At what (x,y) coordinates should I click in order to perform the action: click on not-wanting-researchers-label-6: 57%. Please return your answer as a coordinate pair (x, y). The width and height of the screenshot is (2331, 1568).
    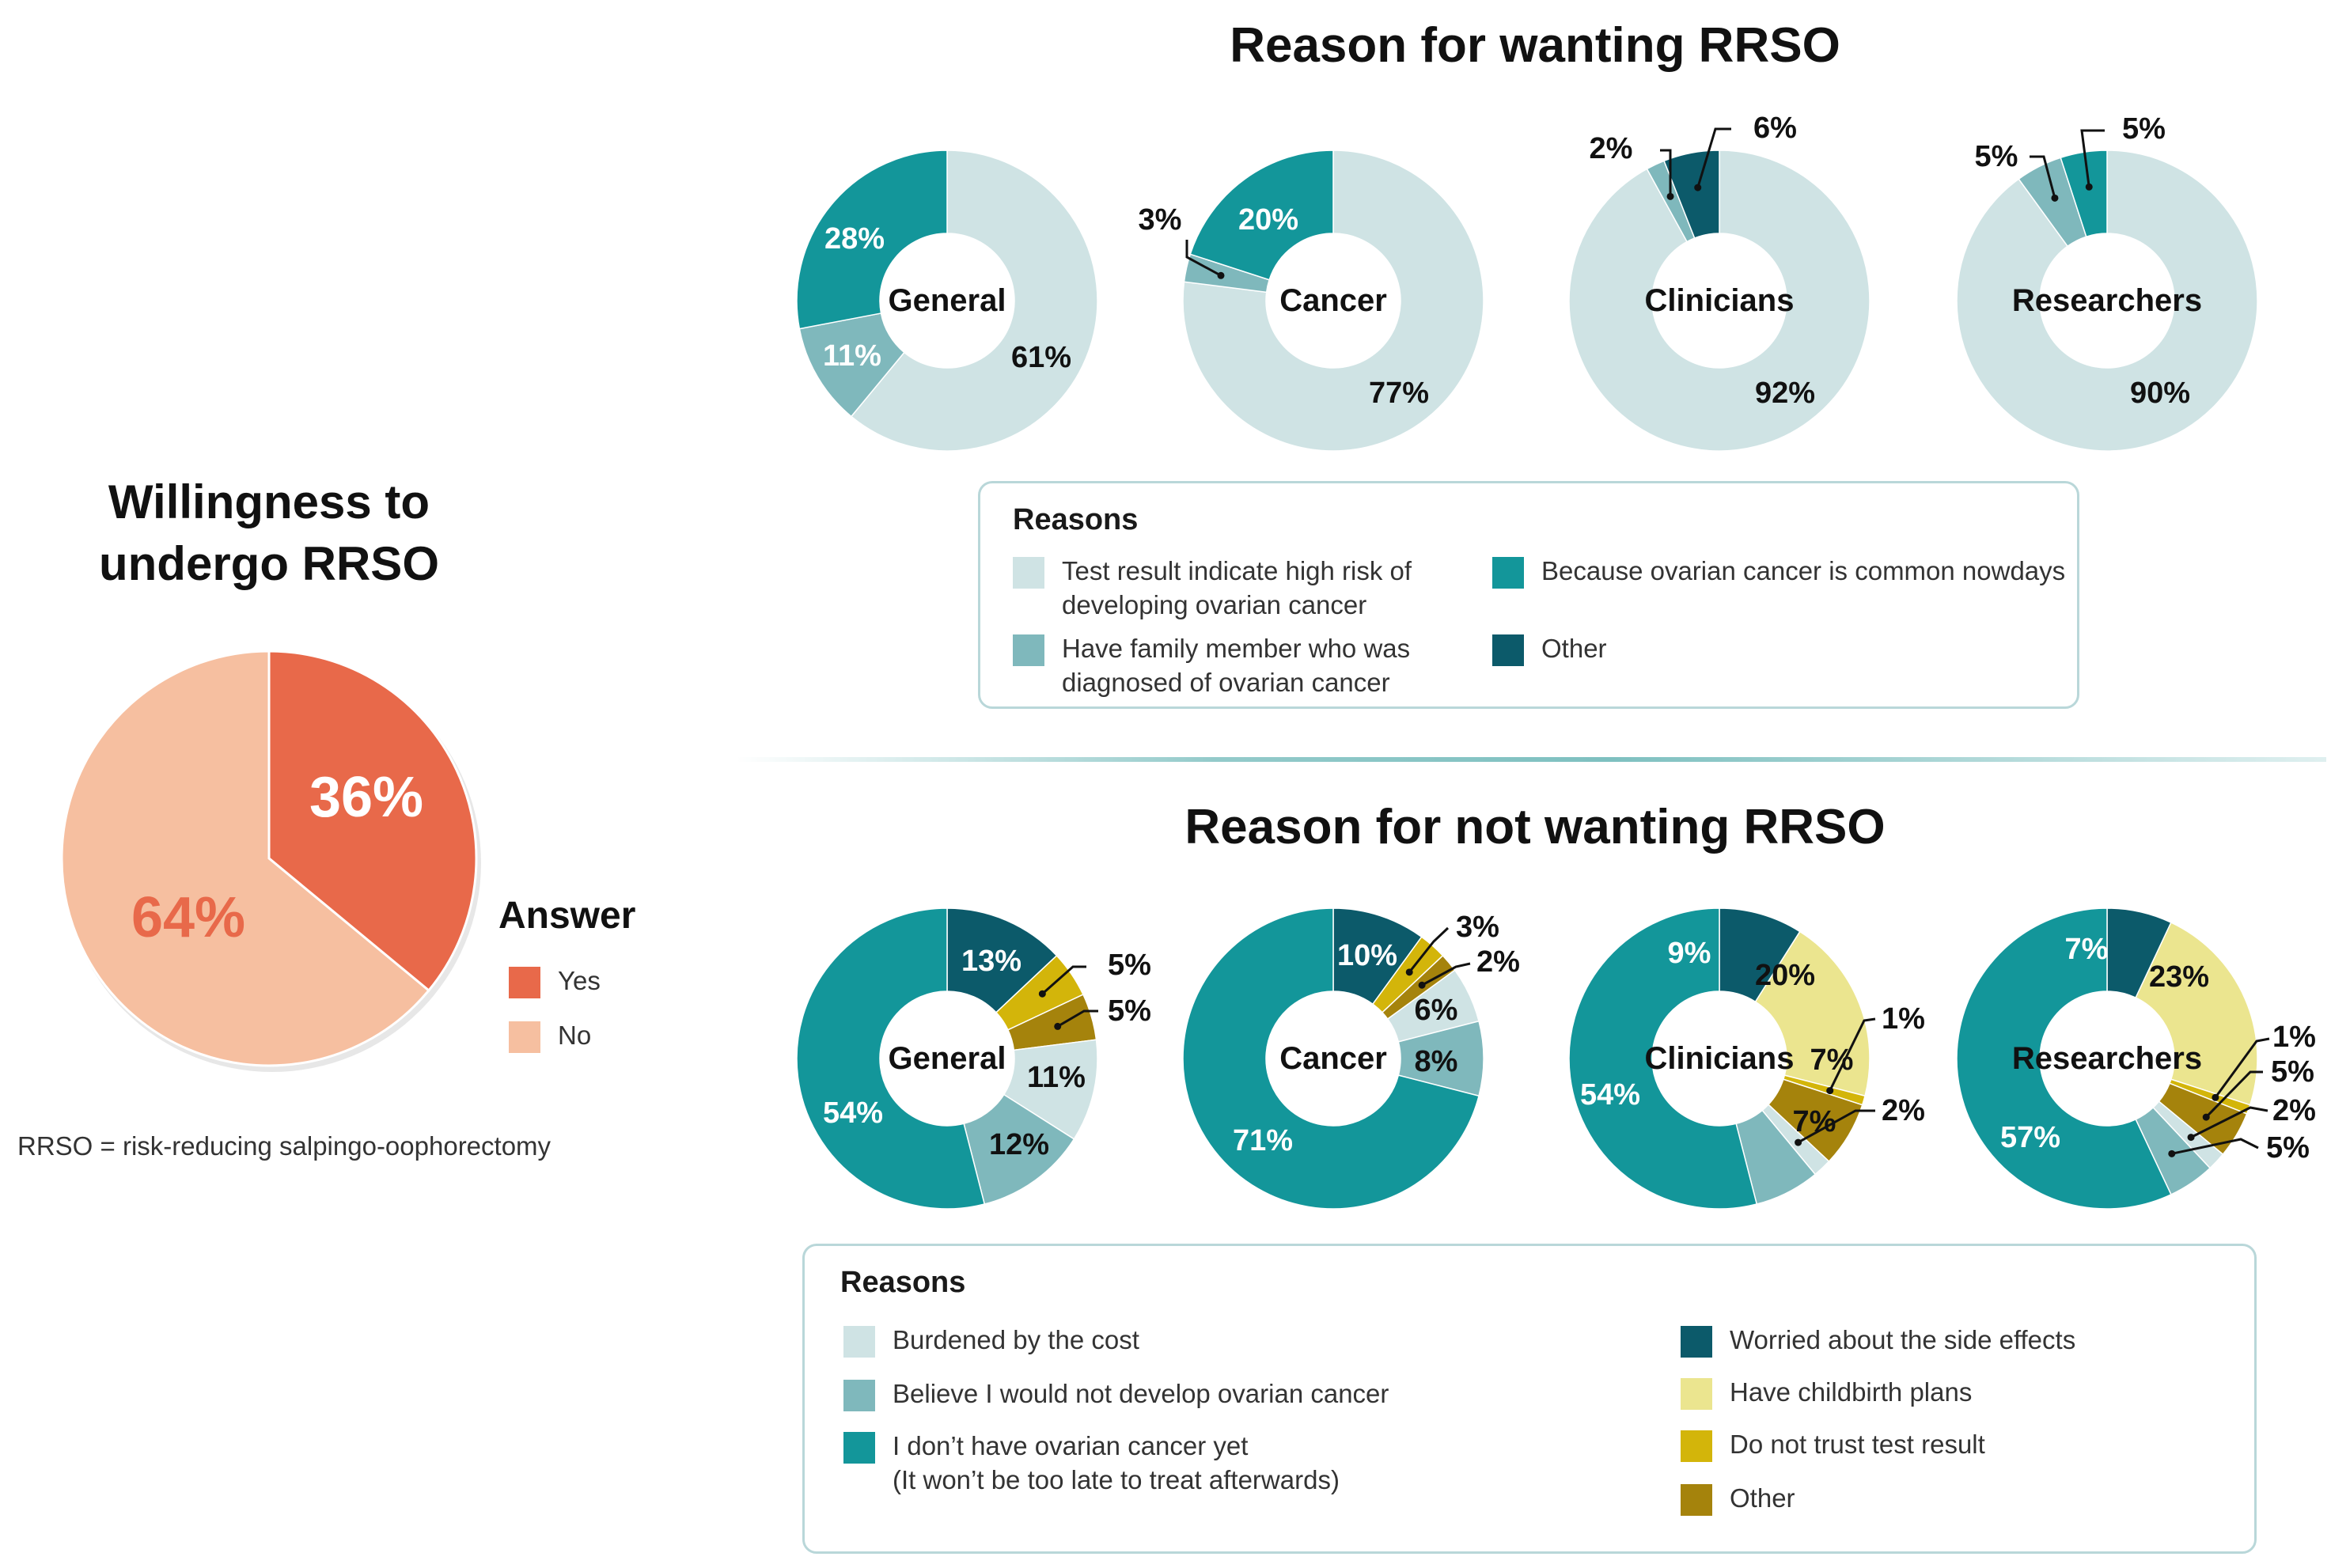
    Looking at the image, I should click on (2030, 1137).